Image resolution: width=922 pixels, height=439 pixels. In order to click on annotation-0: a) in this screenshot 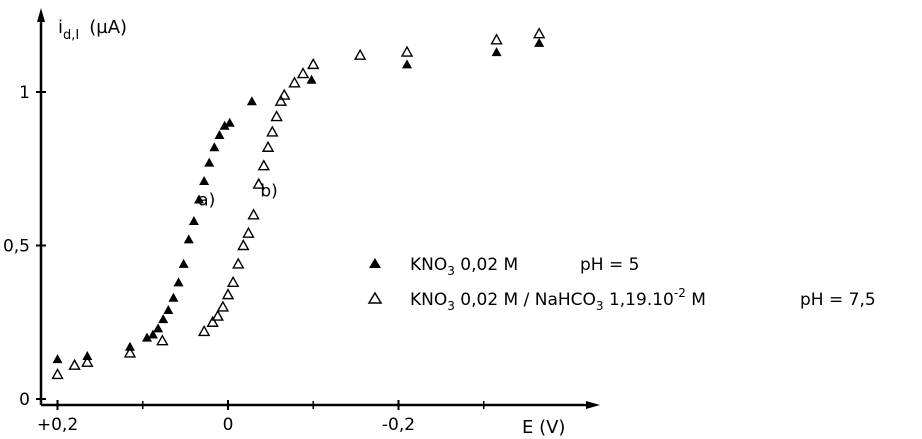, I will do `click(206, 201)`.